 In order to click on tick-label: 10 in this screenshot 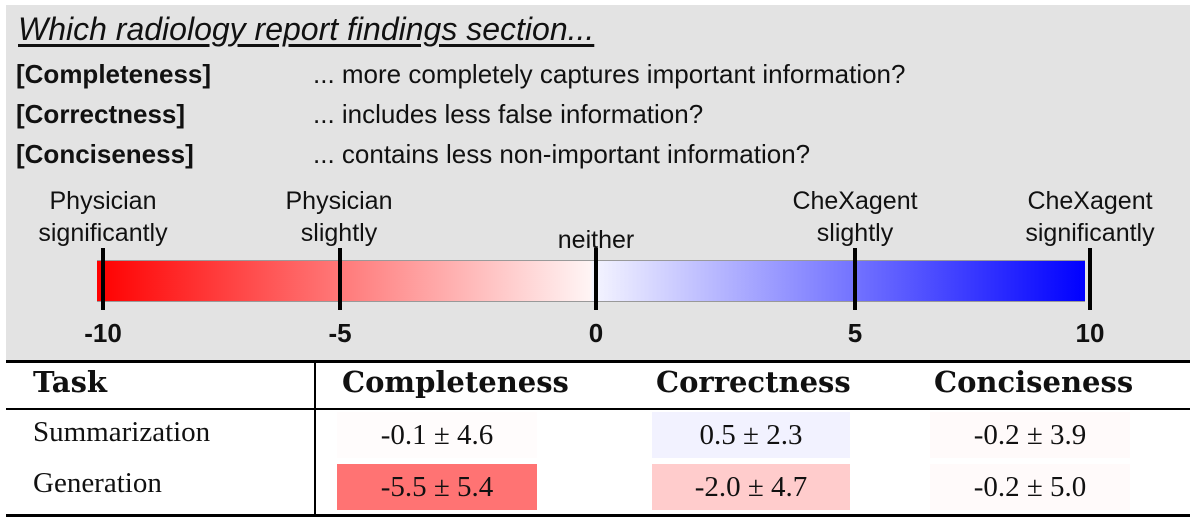, I will do `click(1090, 333)`.